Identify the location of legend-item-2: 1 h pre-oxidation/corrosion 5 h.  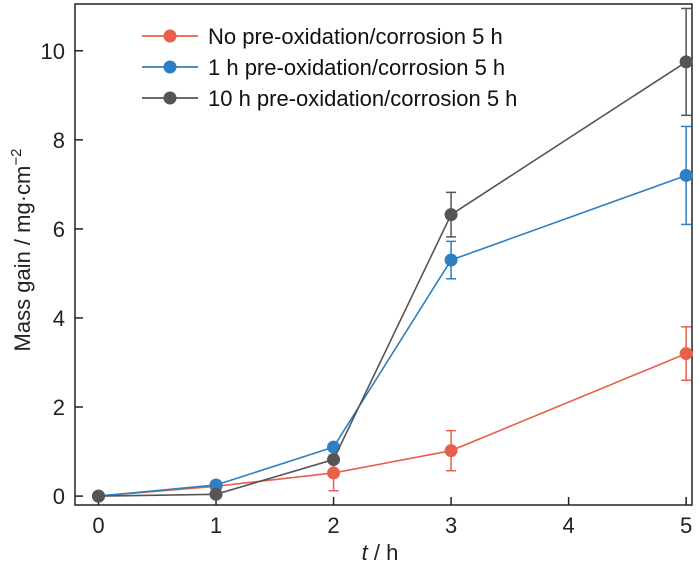
(323, 67).